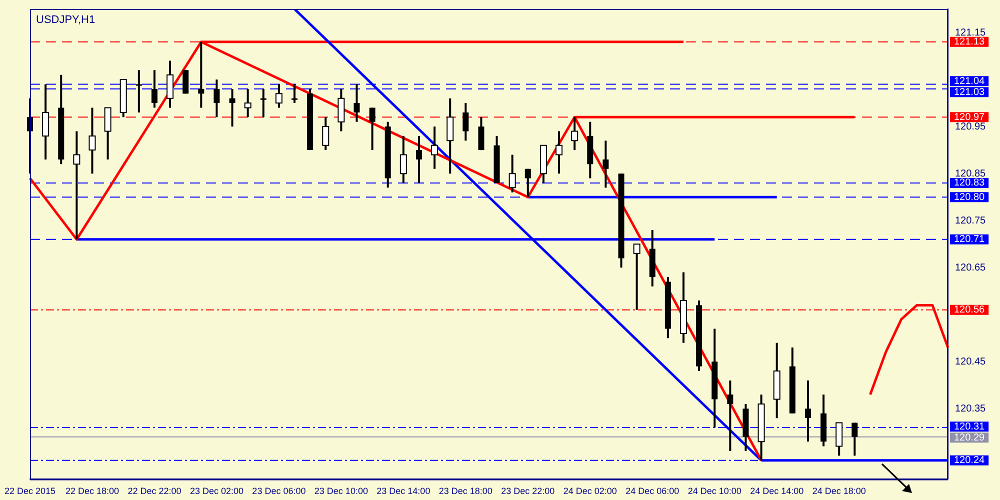 The image size is (1000, 500). I want to click on y-tick-label: 120.65, so click(970, 268).